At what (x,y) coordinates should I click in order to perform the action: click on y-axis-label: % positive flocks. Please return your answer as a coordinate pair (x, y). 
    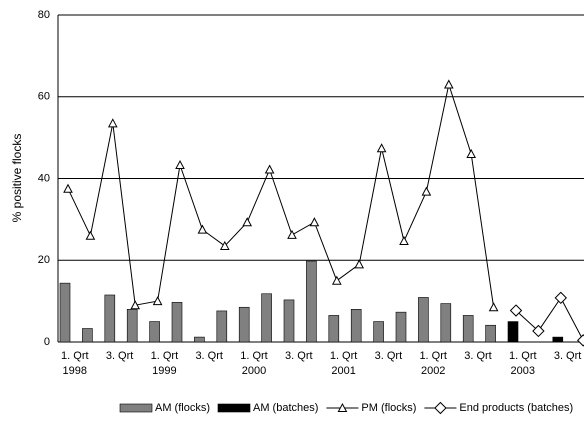
    Looking at the image, I should click on (17, 178).